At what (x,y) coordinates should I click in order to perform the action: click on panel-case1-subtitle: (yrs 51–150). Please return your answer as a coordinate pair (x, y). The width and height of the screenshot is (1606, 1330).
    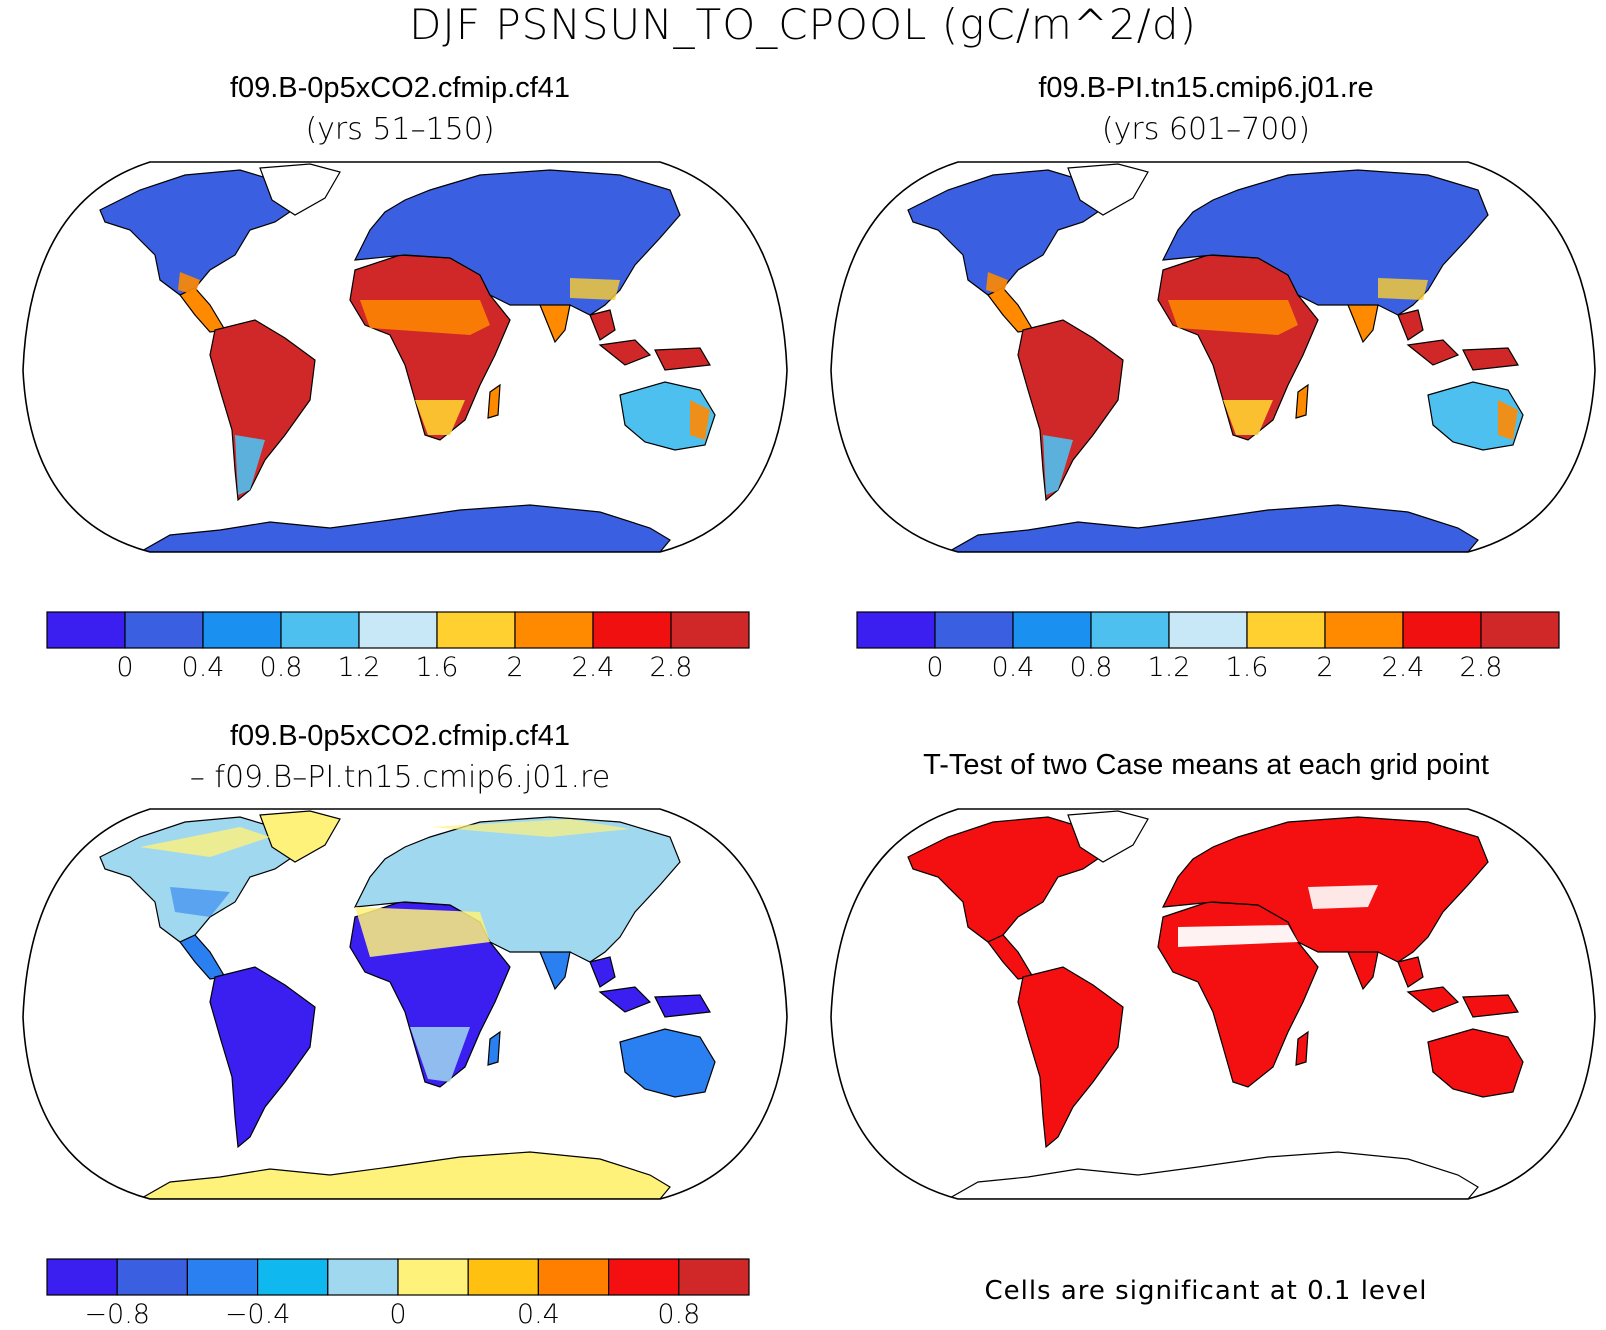
    Looking at the image, I should click on (400, 129).